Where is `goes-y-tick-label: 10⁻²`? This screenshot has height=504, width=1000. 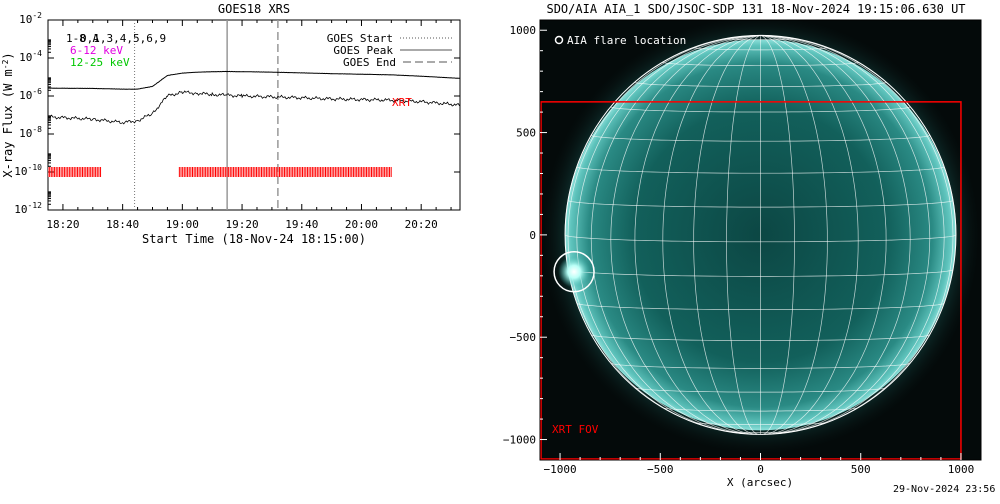 goes-y-tick-label: 10⁻² is located at coordinates (30, 18).